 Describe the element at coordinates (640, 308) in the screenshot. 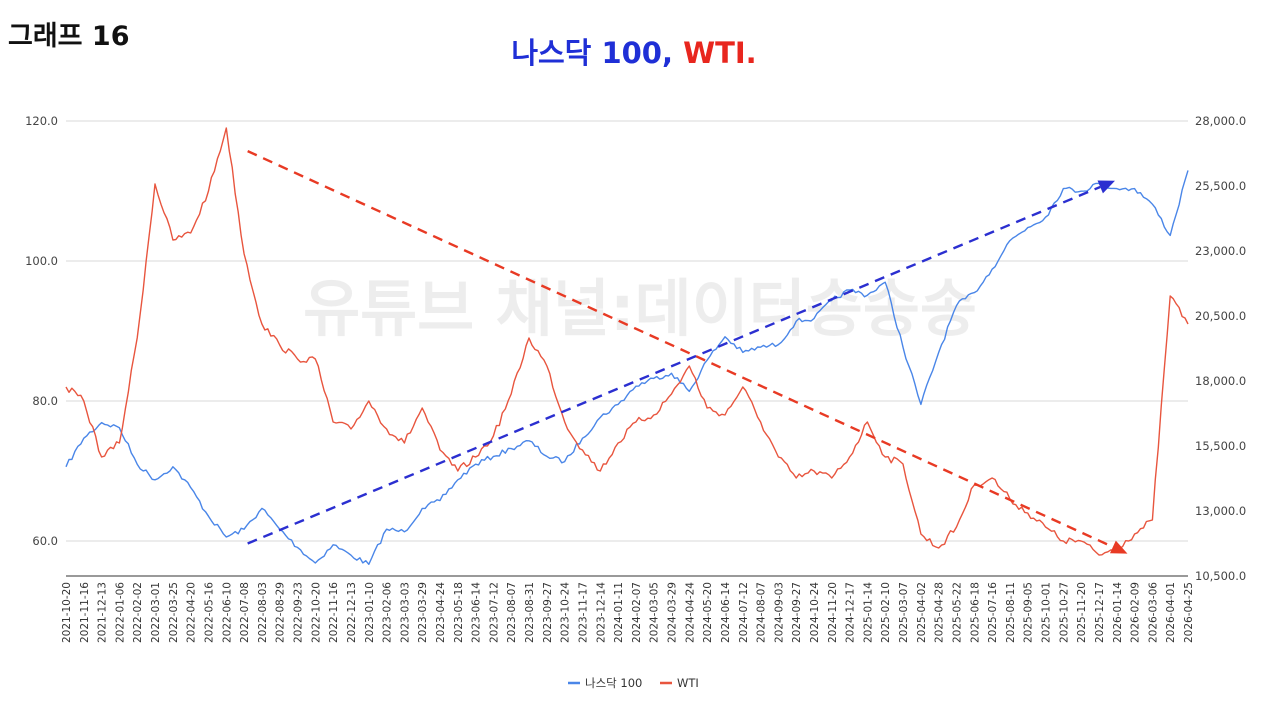

I see `watermark: 유튜브 채널:데이터송송송` at that location.